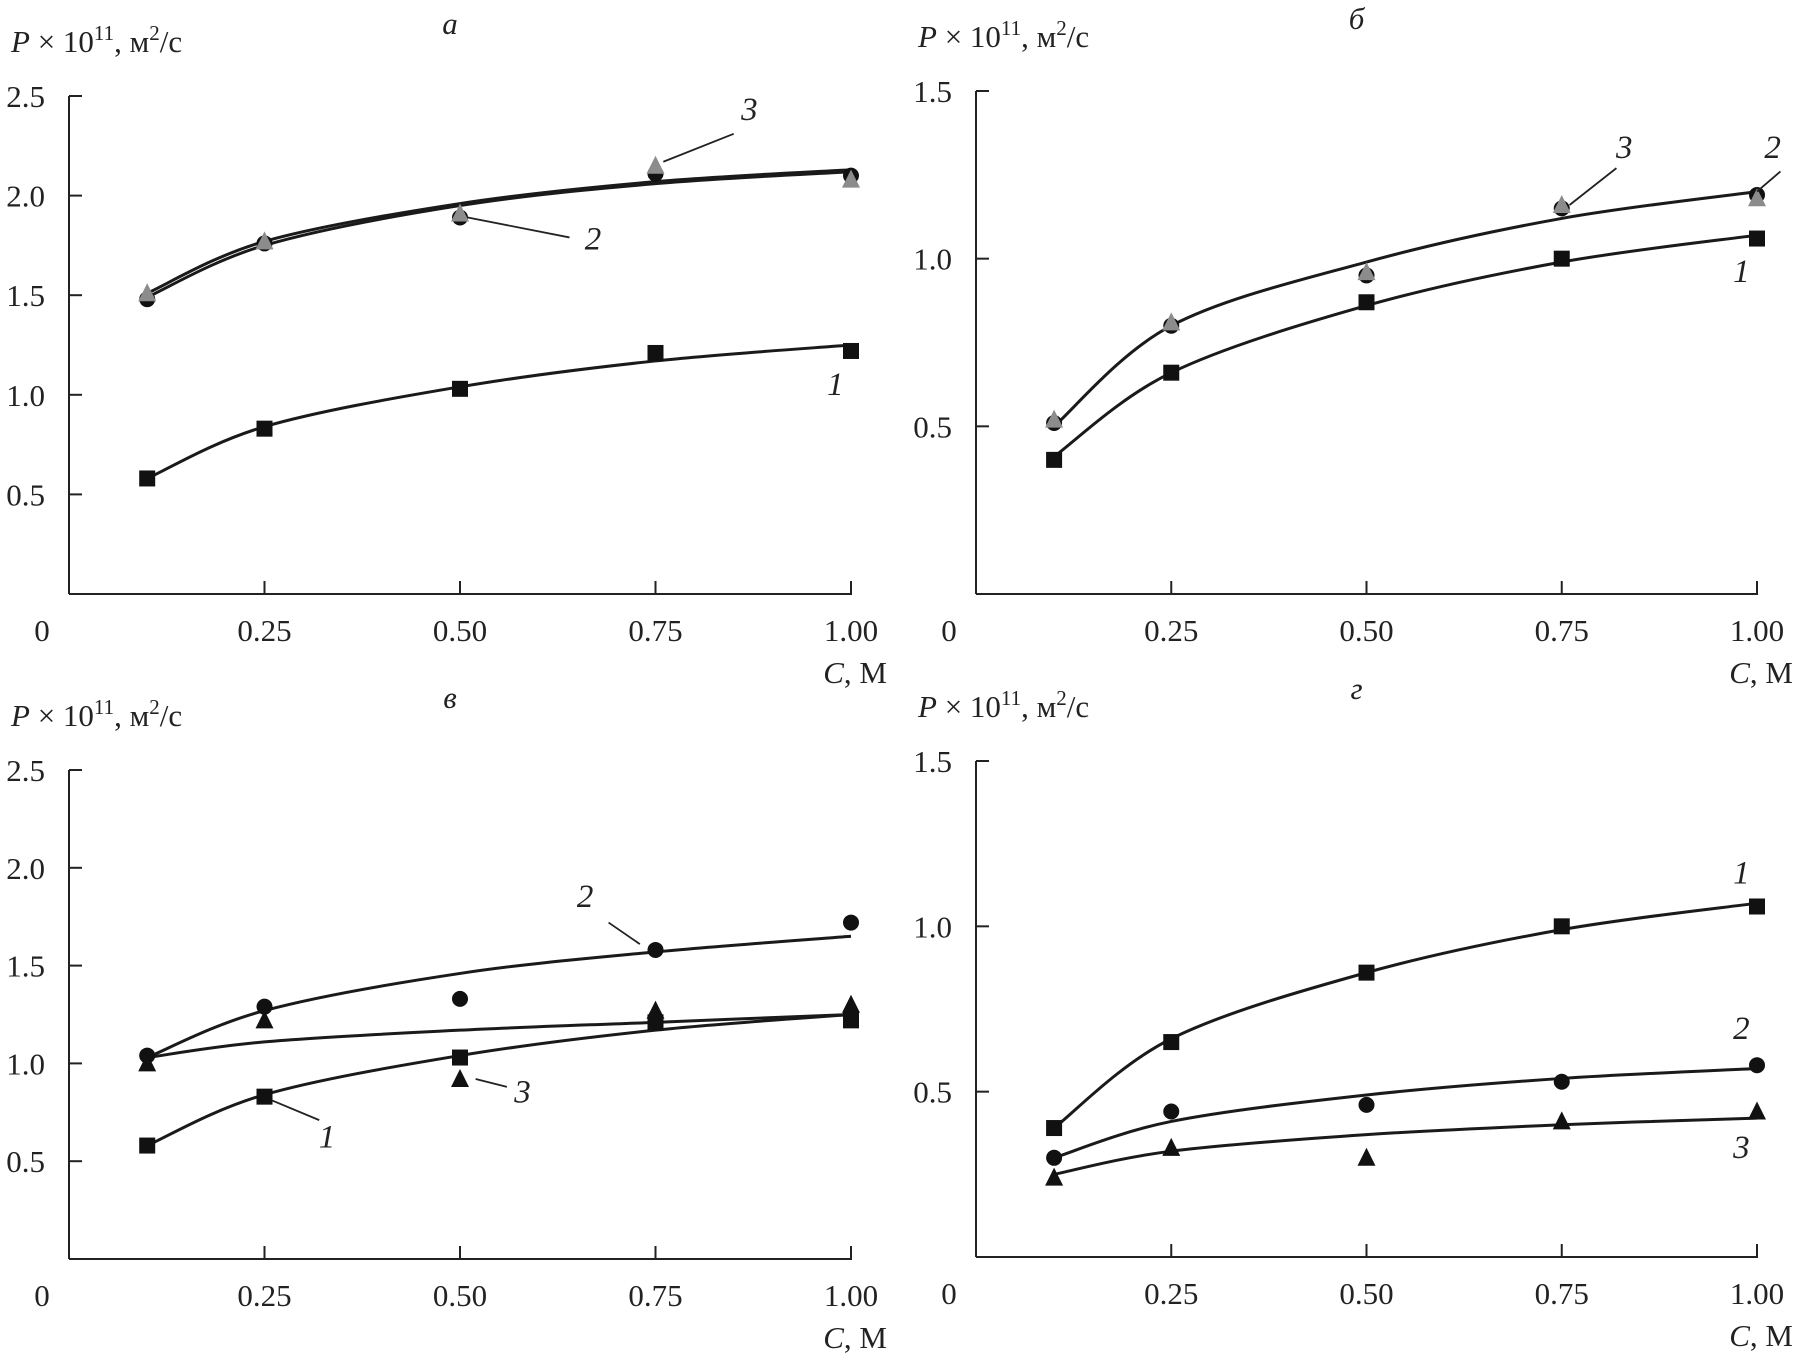  What do you see at coordinates (1357, 18) in the screenshot?
I see `panel-letter: б` at bounding box center [1357, 18].